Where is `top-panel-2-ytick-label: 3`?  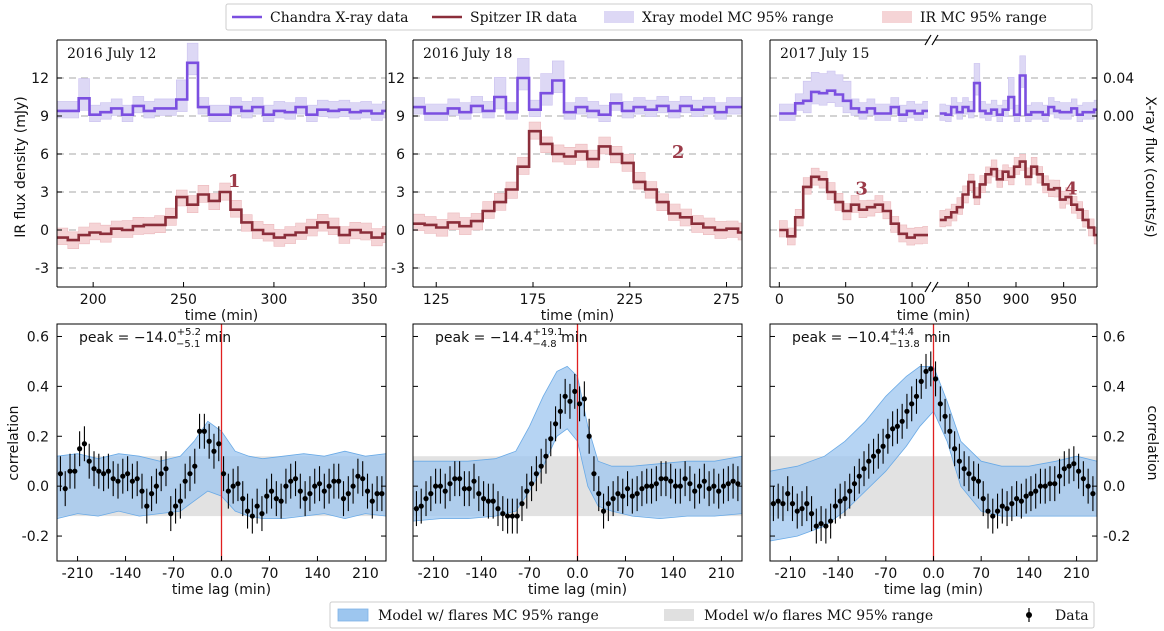
top-panel-2-ytick-label: 3 is located at coordinates (400, 193).